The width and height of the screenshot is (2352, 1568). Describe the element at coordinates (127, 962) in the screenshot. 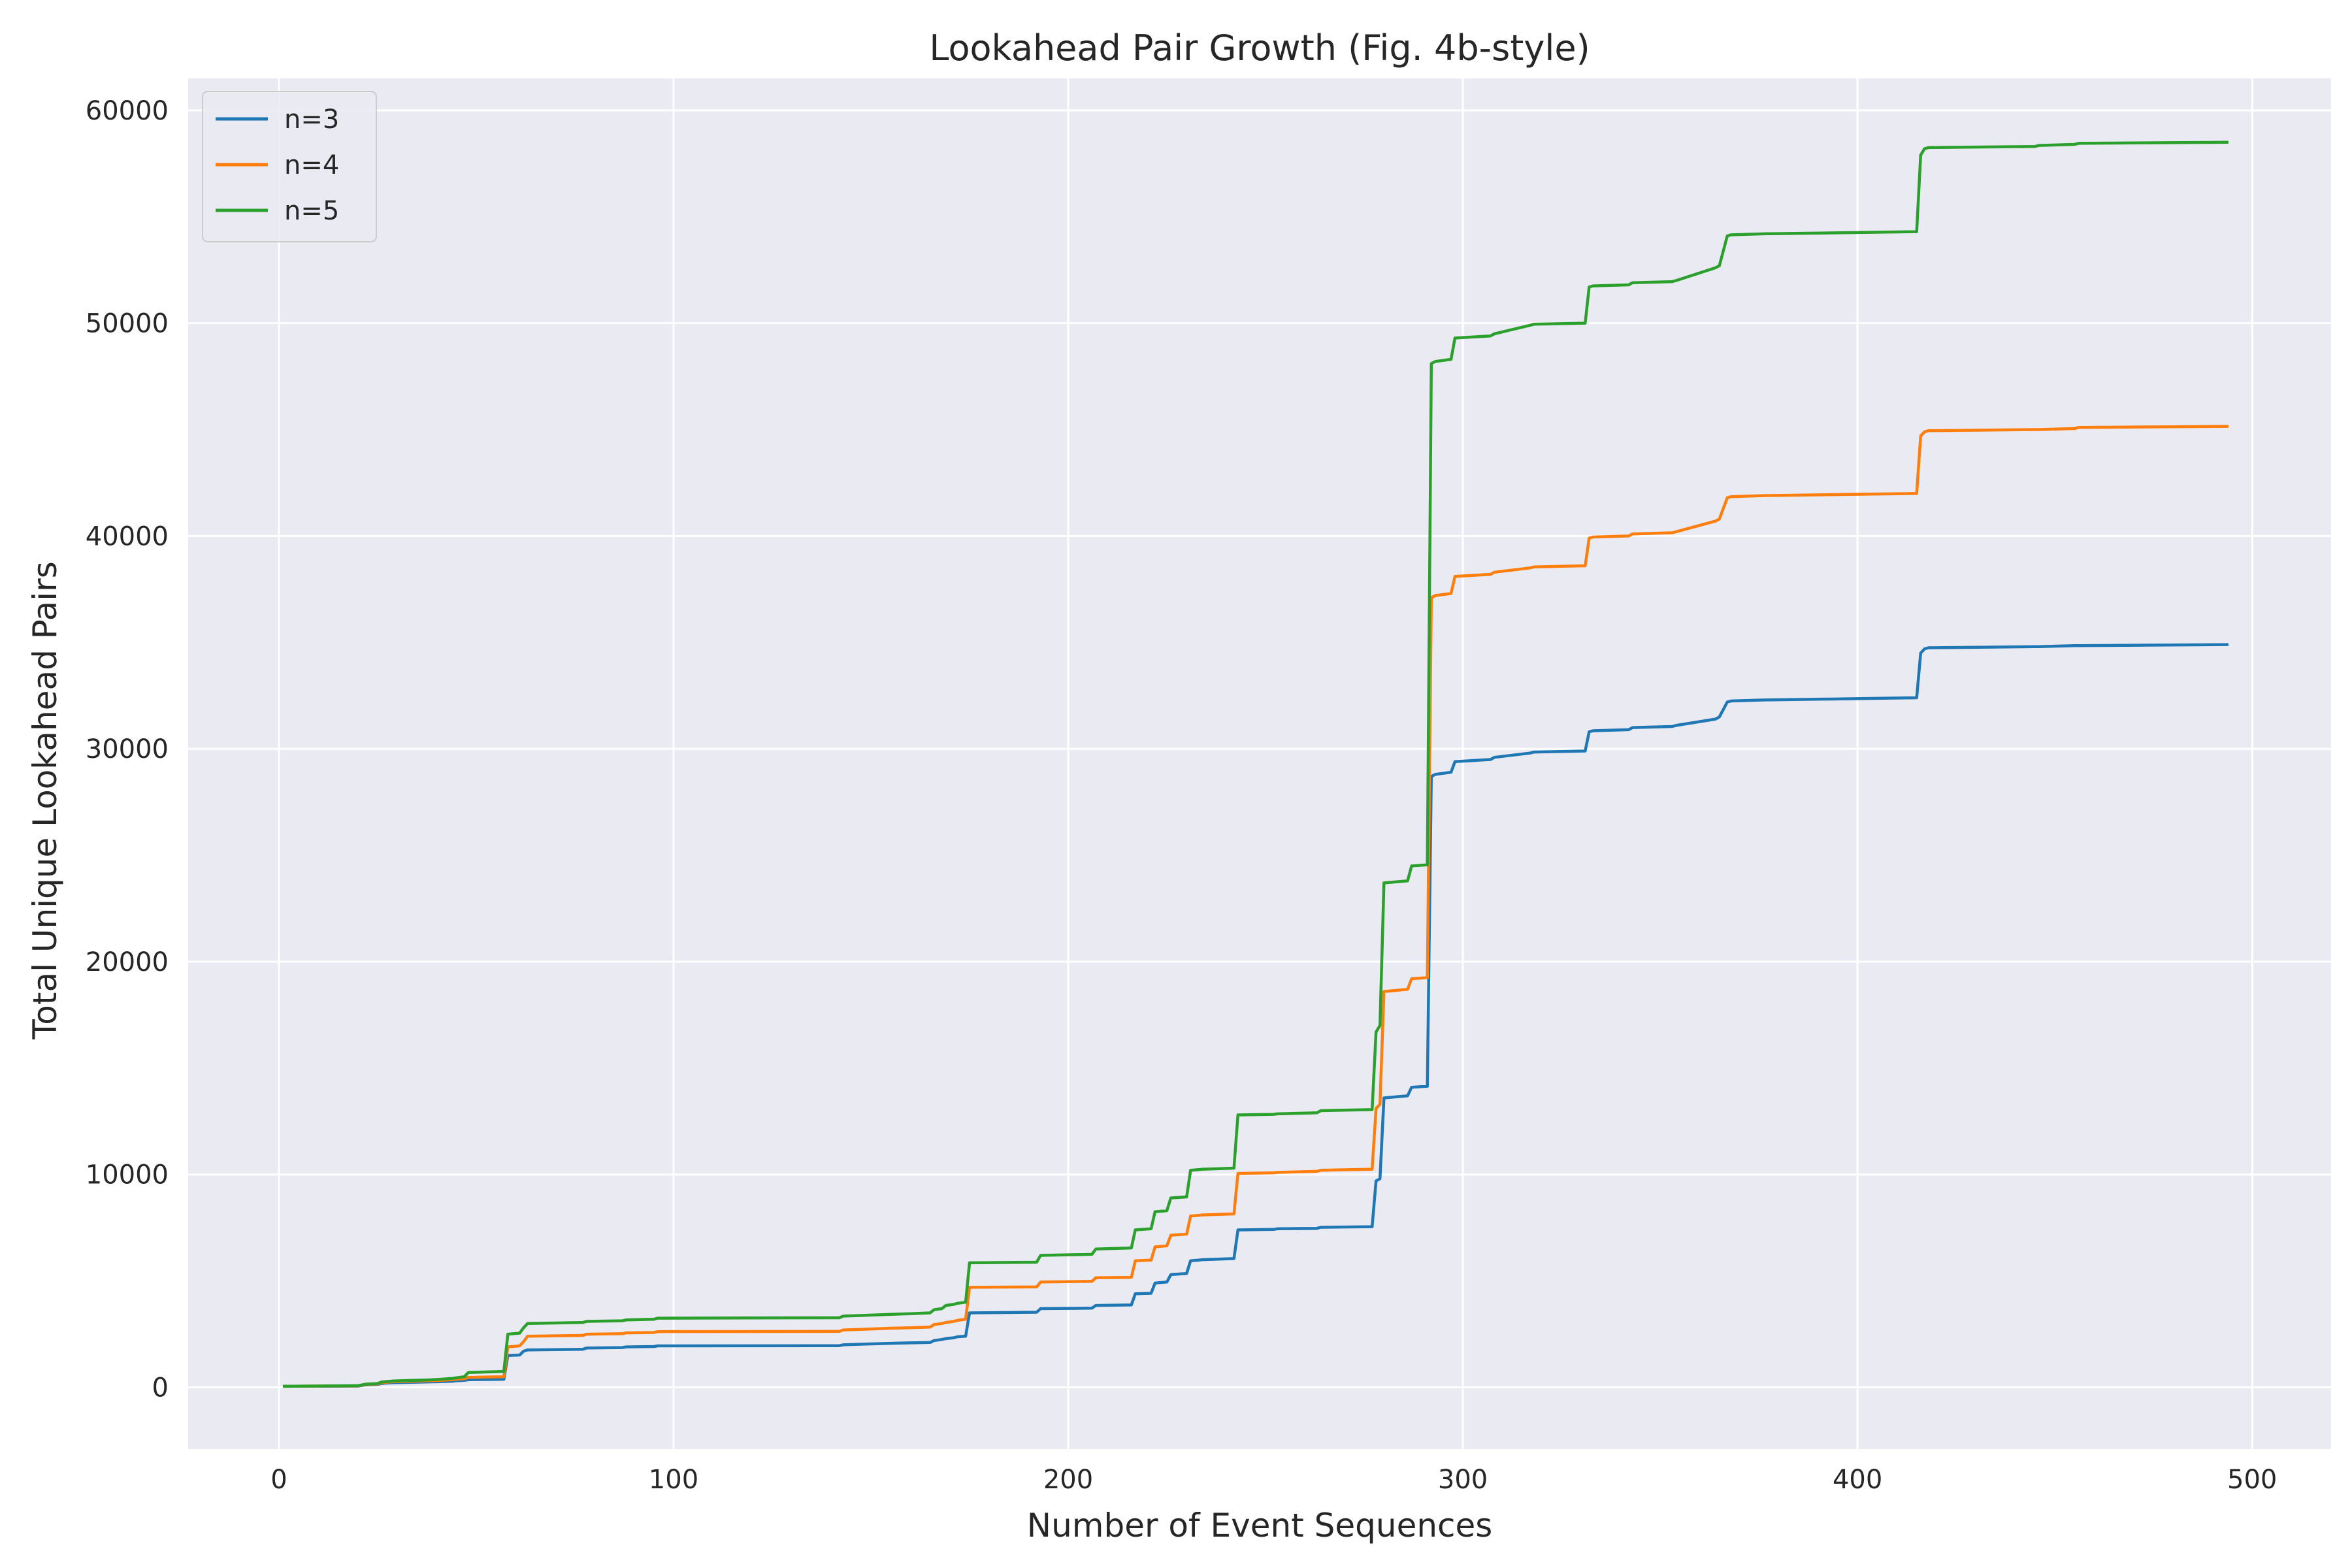

I see `y-tick-label: 20000` at that location.